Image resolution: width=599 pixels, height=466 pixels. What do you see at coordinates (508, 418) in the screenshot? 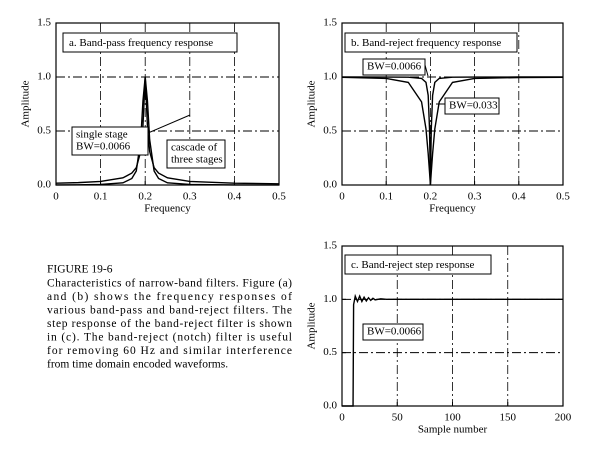
I see `x-tick-label: 150` at bounding box center [508, 418].